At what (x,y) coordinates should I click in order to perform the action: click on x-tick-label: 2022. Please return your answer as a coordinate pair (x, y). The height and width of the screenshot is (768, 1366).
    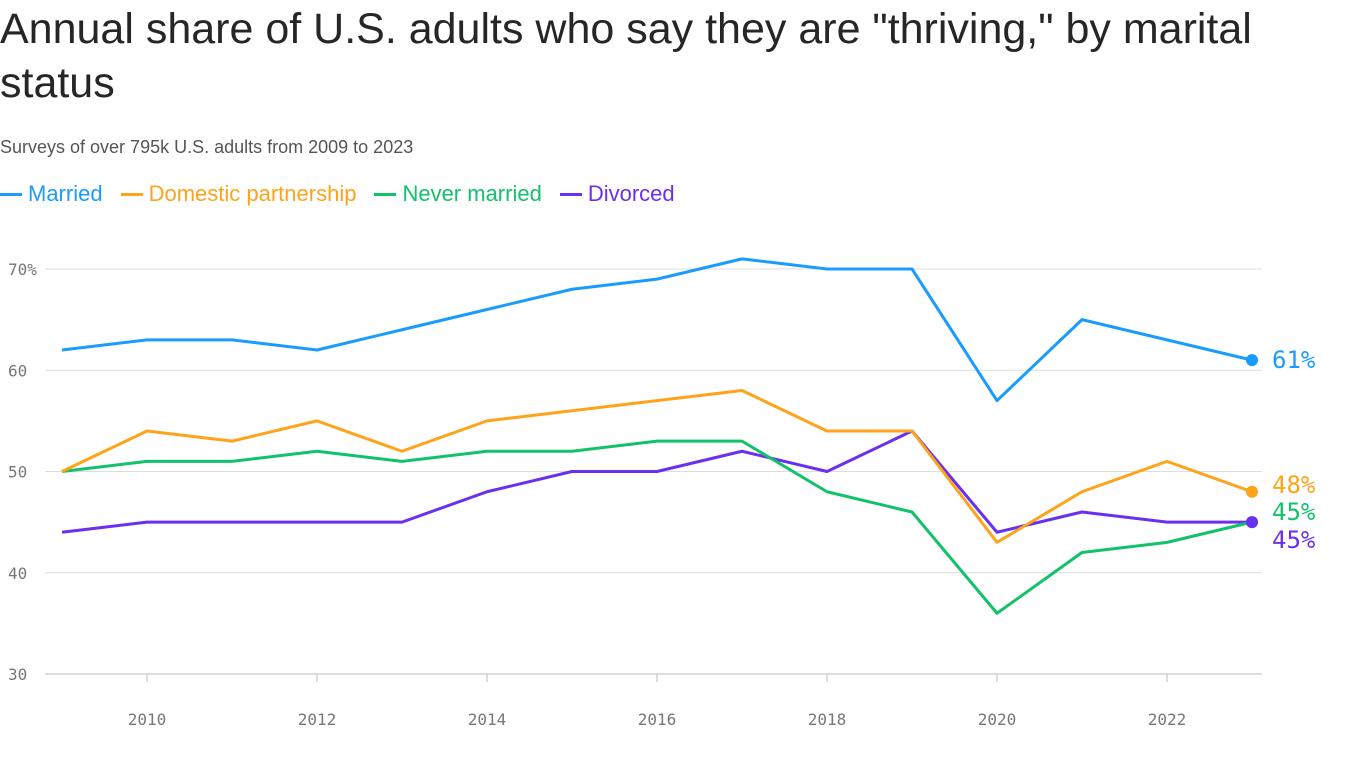
    Looking at the image, I should click on (1167, 719).